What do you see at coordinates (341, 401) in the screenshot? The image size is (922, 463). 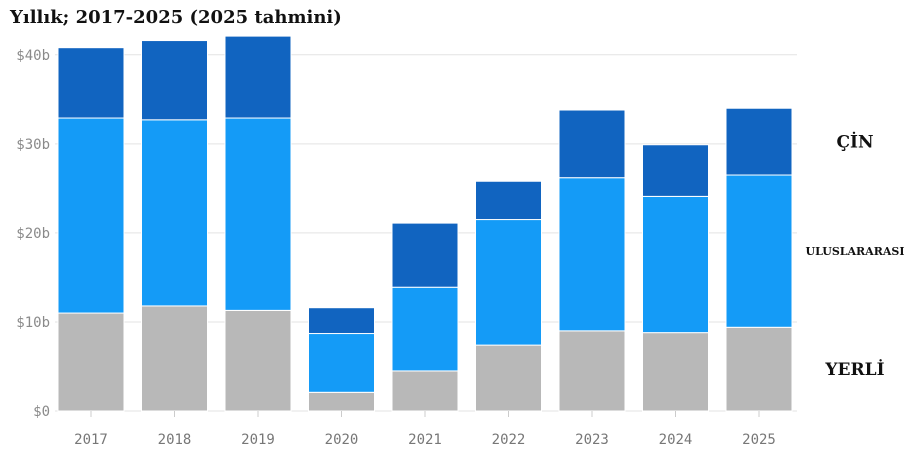 I see `bar-yerli-2020` at bounding box center [341, 401].